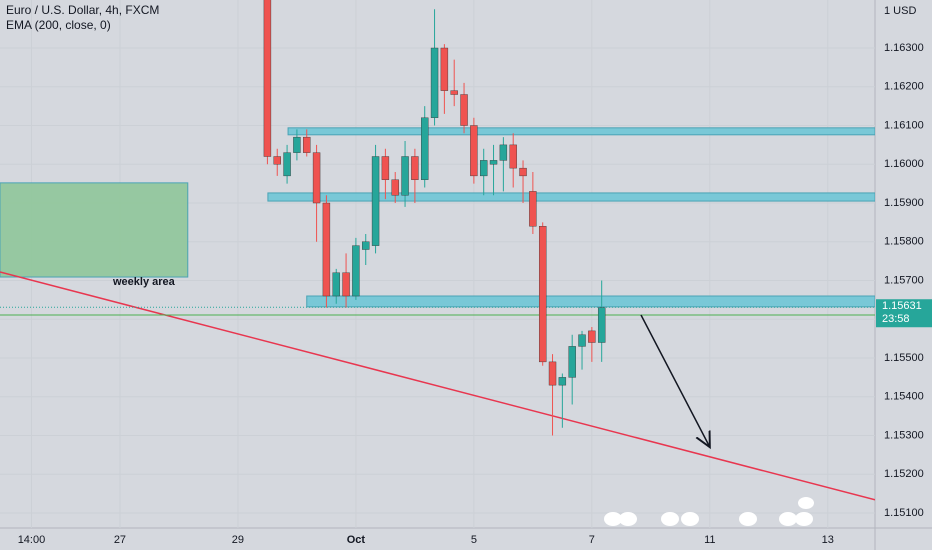 The image size is (932, 550). Describe the element at coordinates (904, 203) in the screenshot. I see `y-tick-label: 1.15900` at that location.